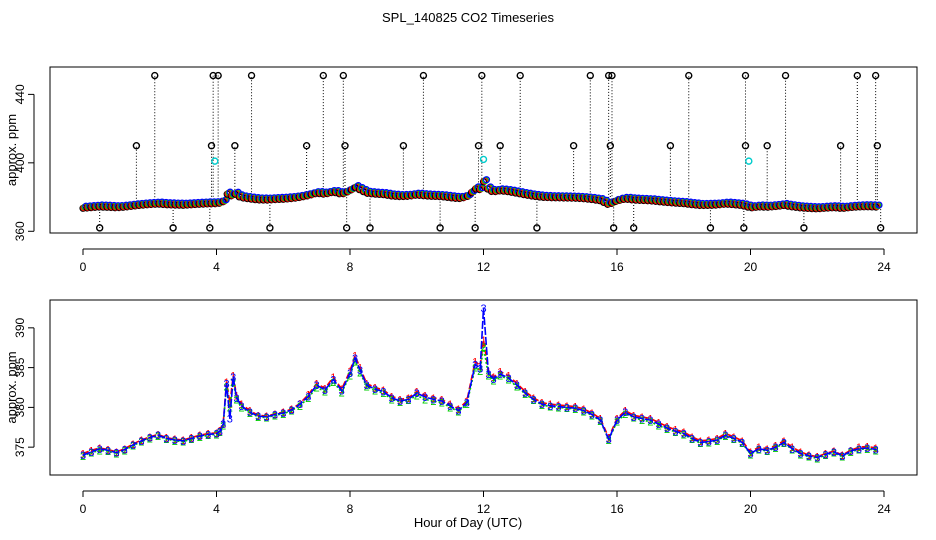  What do you see at coordinates (20, 163) in the screenshot?
I see `y-tick-label: 400` at bounding box center [20, 163].